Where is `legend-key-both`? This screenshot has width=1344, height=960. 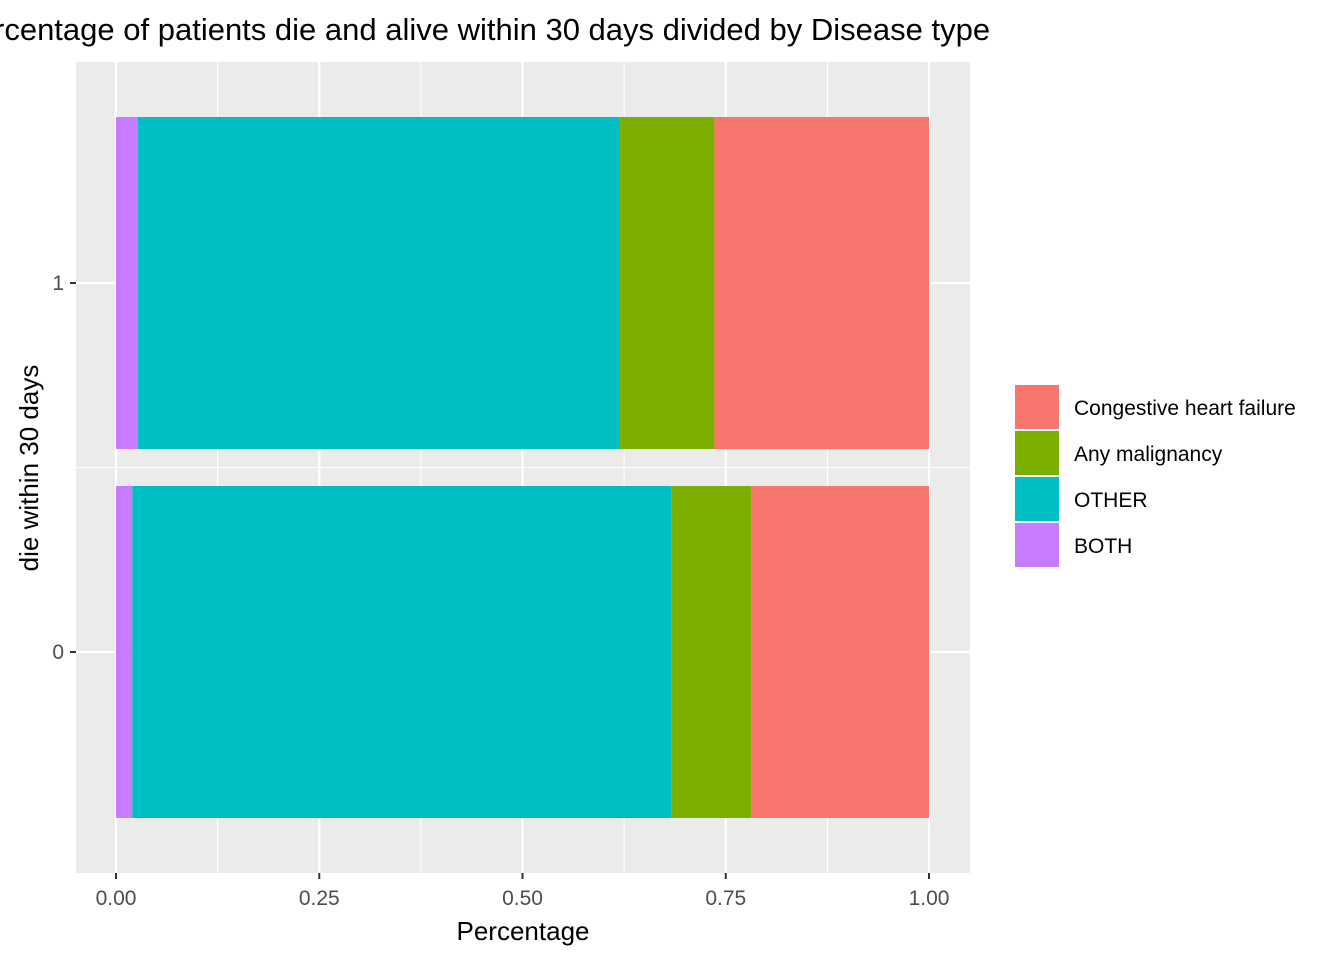 legend-key-both is located at coordinates (1037, 545).